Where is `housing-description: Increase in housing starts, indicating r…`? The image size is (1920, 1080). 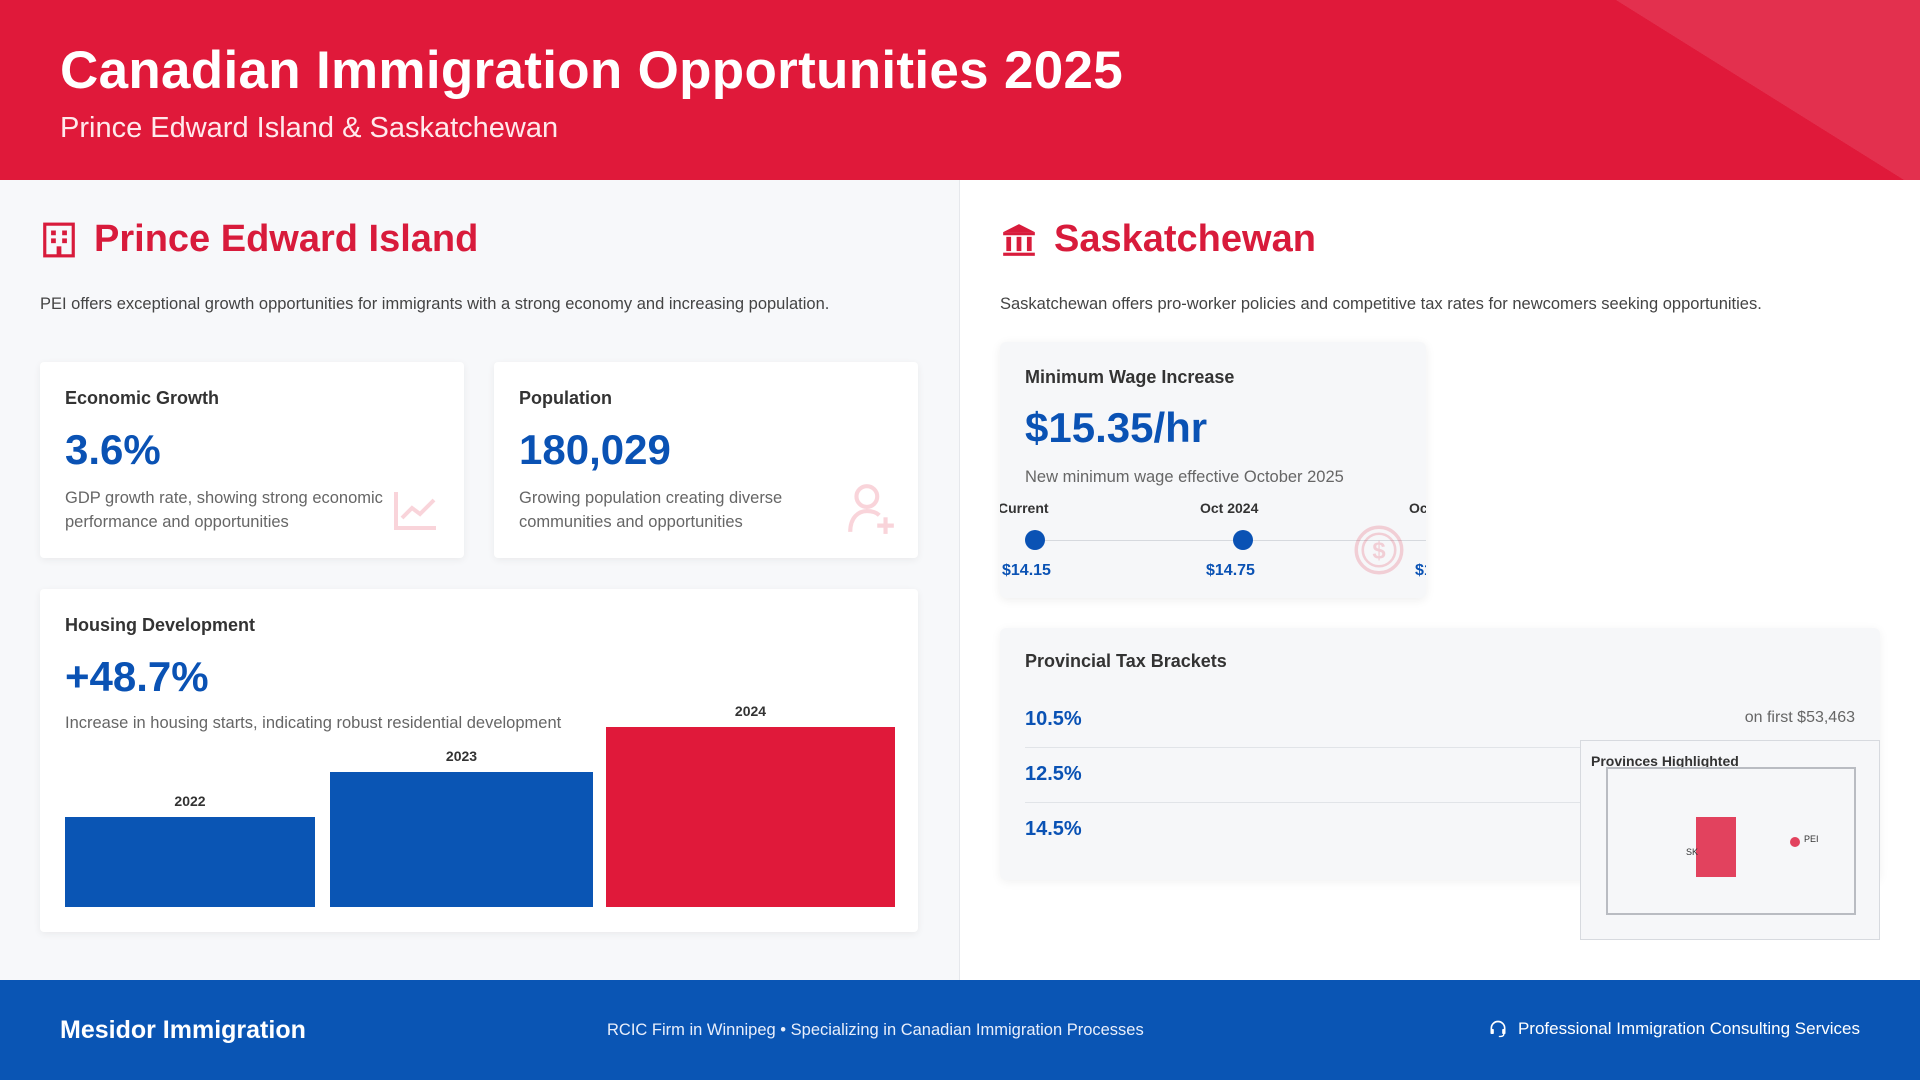
housing-description: Increase in housing starts, indicating r… is located at coordinates (313, 723).